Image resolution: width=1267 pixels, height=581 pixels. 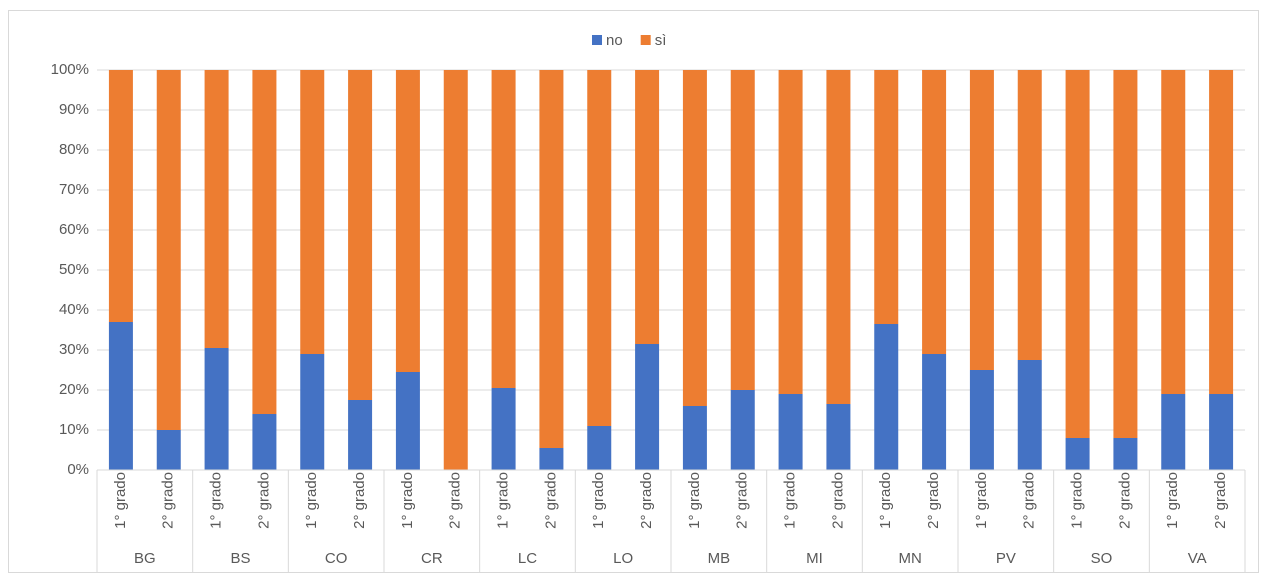 I want to click on y-tick-label: 40%, so click(x=74, y=309).